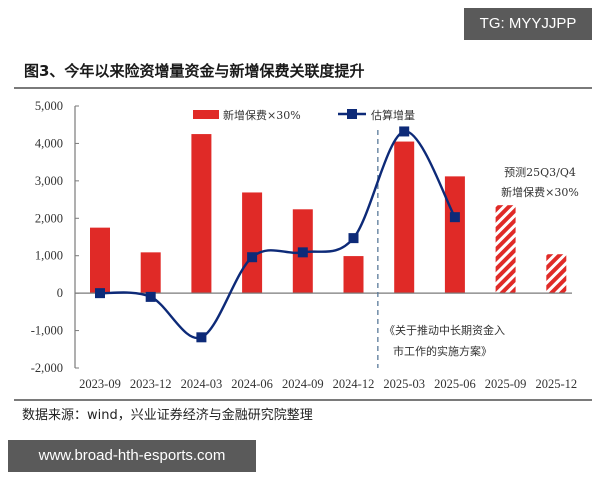 The image size is (600, 480). Describe the element at coordinates (47, 368) in the screenshot. I see `y-tick-label: -2,000` at that location.